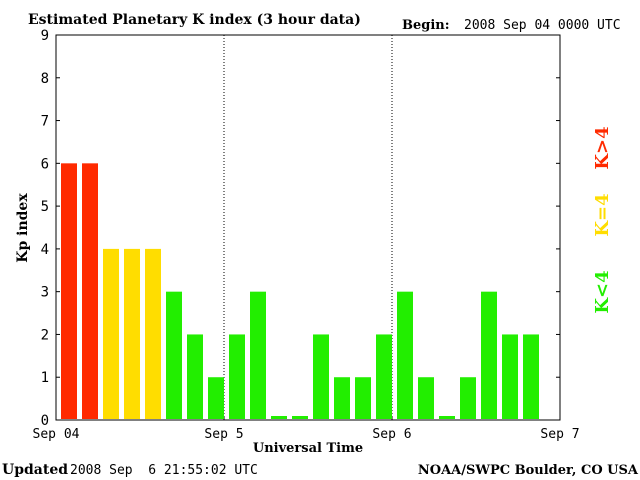  What do you see at coordinates (308, 448) in the screenshot?
I see `x-axis-label: Universal Time` at bounding box center [308, 448].